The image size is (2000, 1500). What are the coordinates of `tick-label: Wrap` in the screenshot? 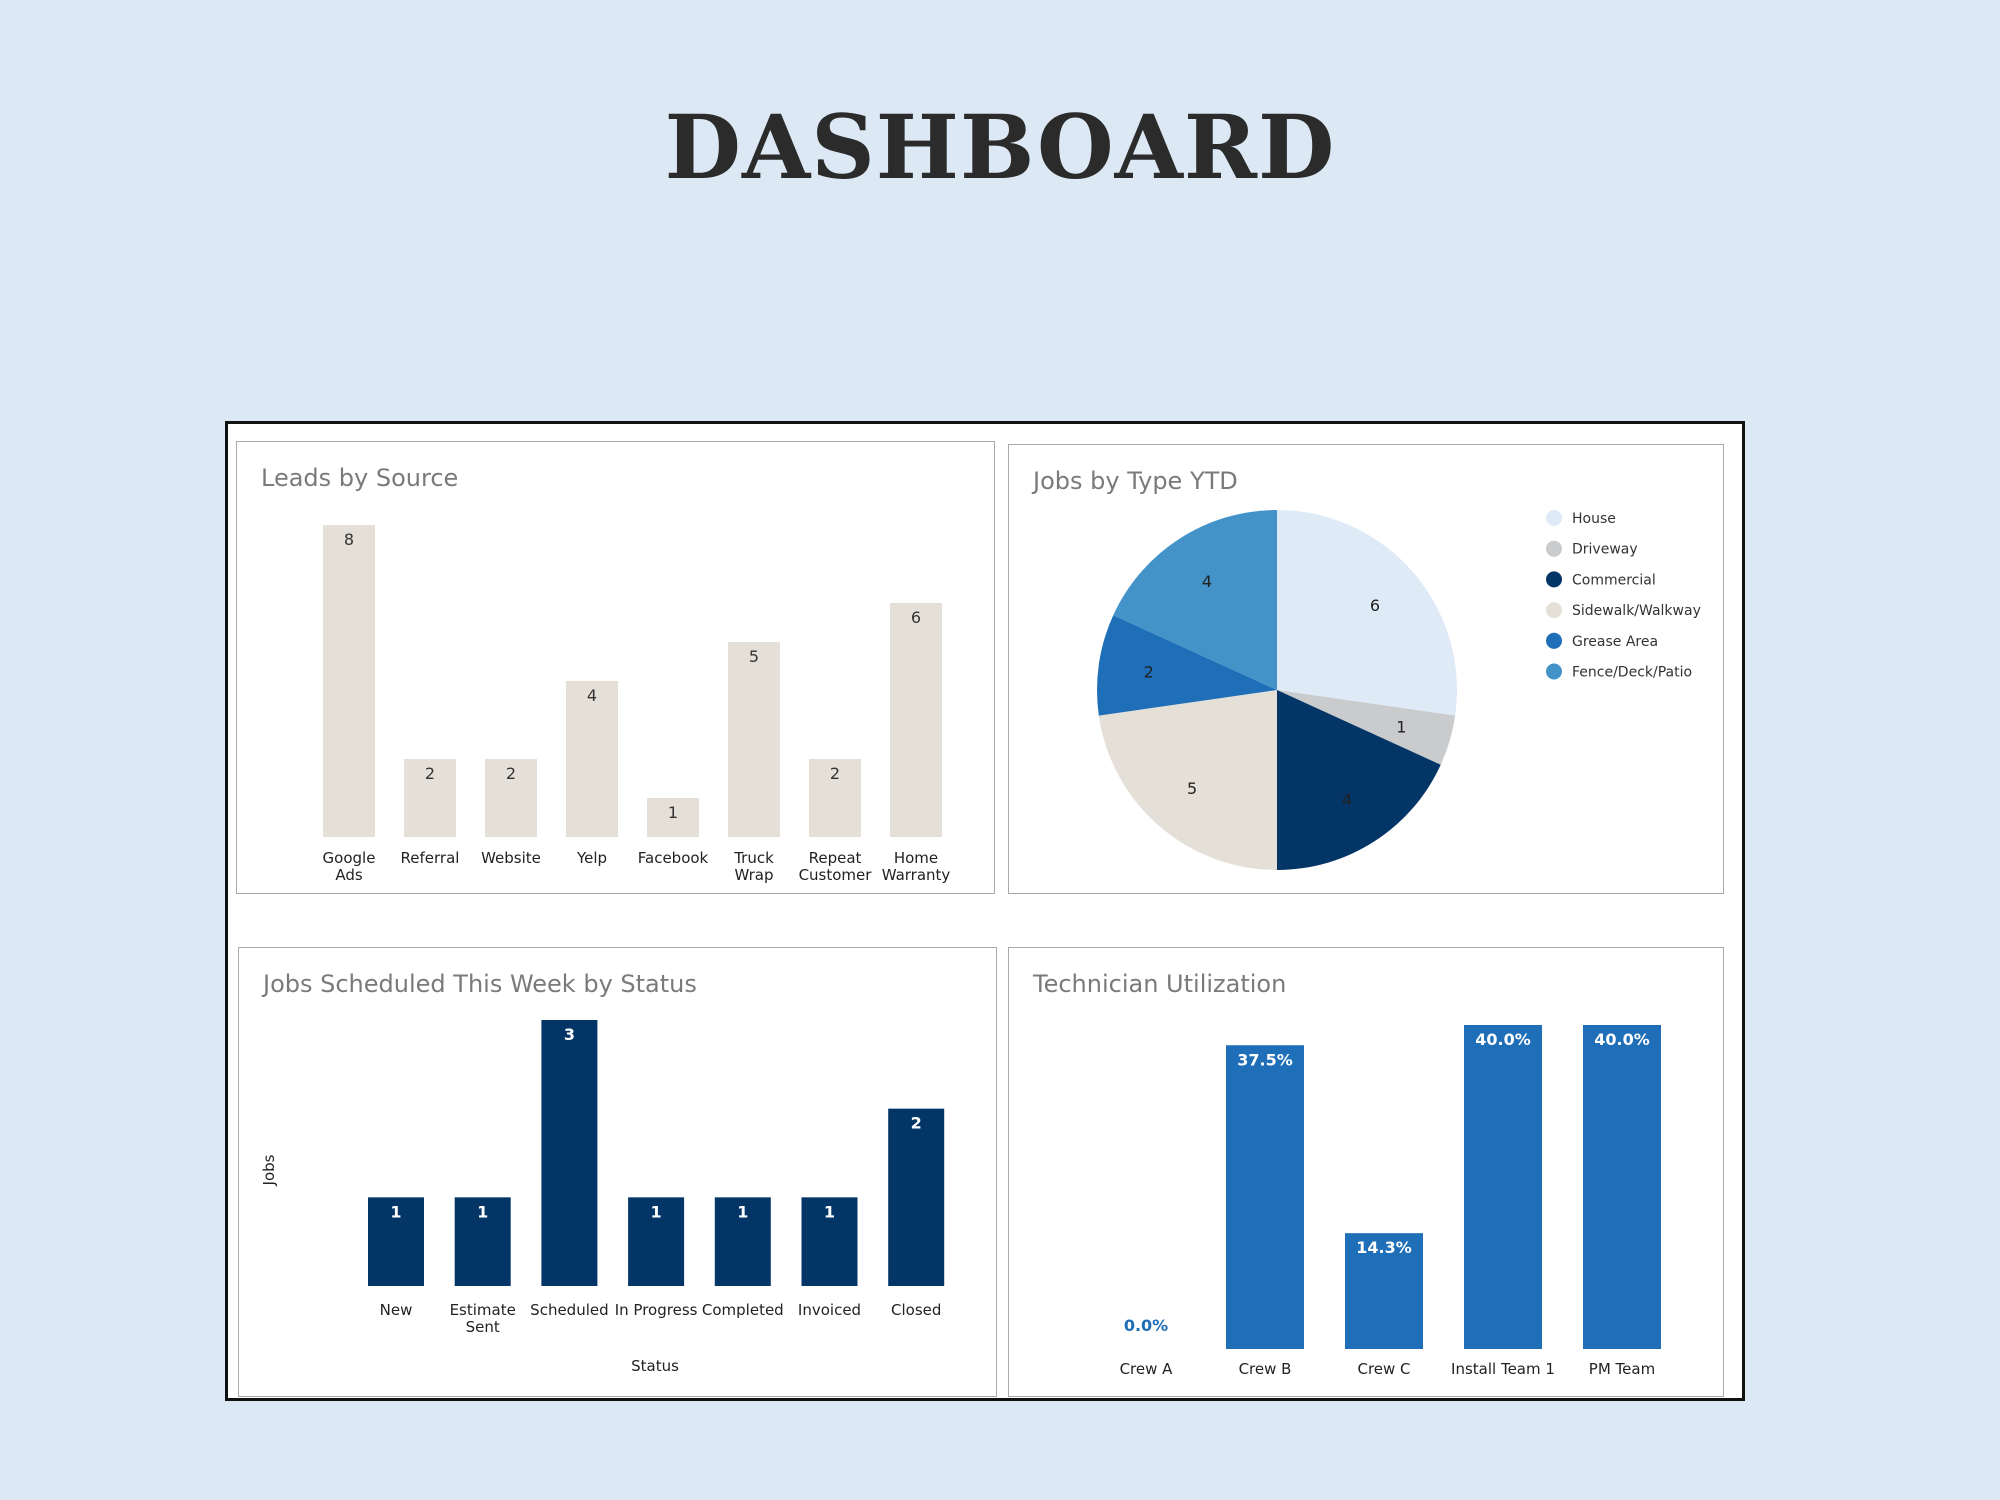 It's located at (753, 875).